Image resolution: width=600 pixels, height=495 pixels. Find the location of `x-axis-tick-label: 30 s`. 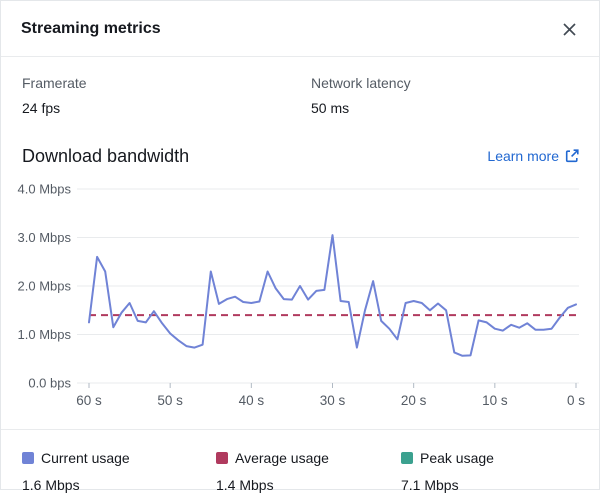

x-axis-tick-label: 30 s is located at coordinates (333, 400).